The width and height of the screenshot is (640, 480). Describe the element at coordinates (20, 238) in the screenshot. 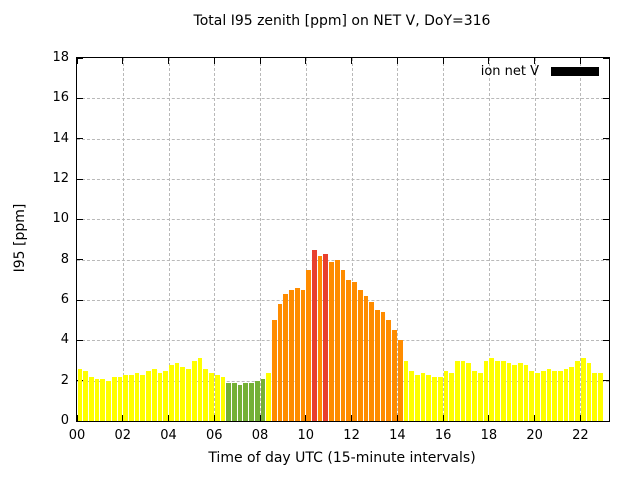

I see `y-axis-label: I95 [ppm]` at that location.